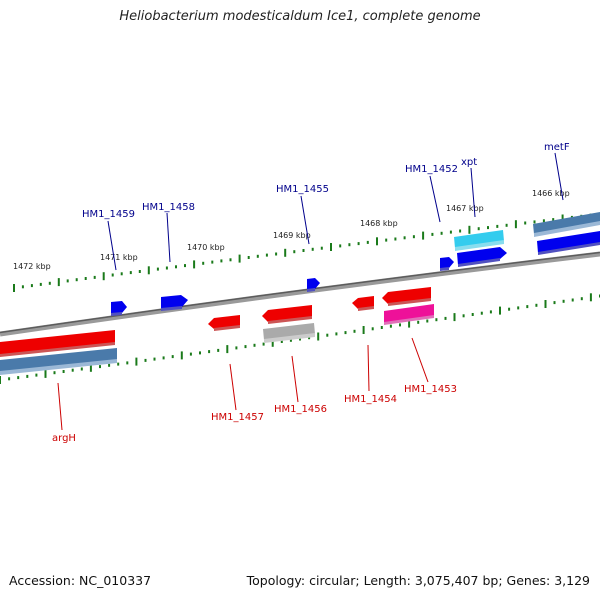 The height and width of the screenshot is (600, 600). I want to click on scale-label-1467: 1467 kbp, so click(465, 208).